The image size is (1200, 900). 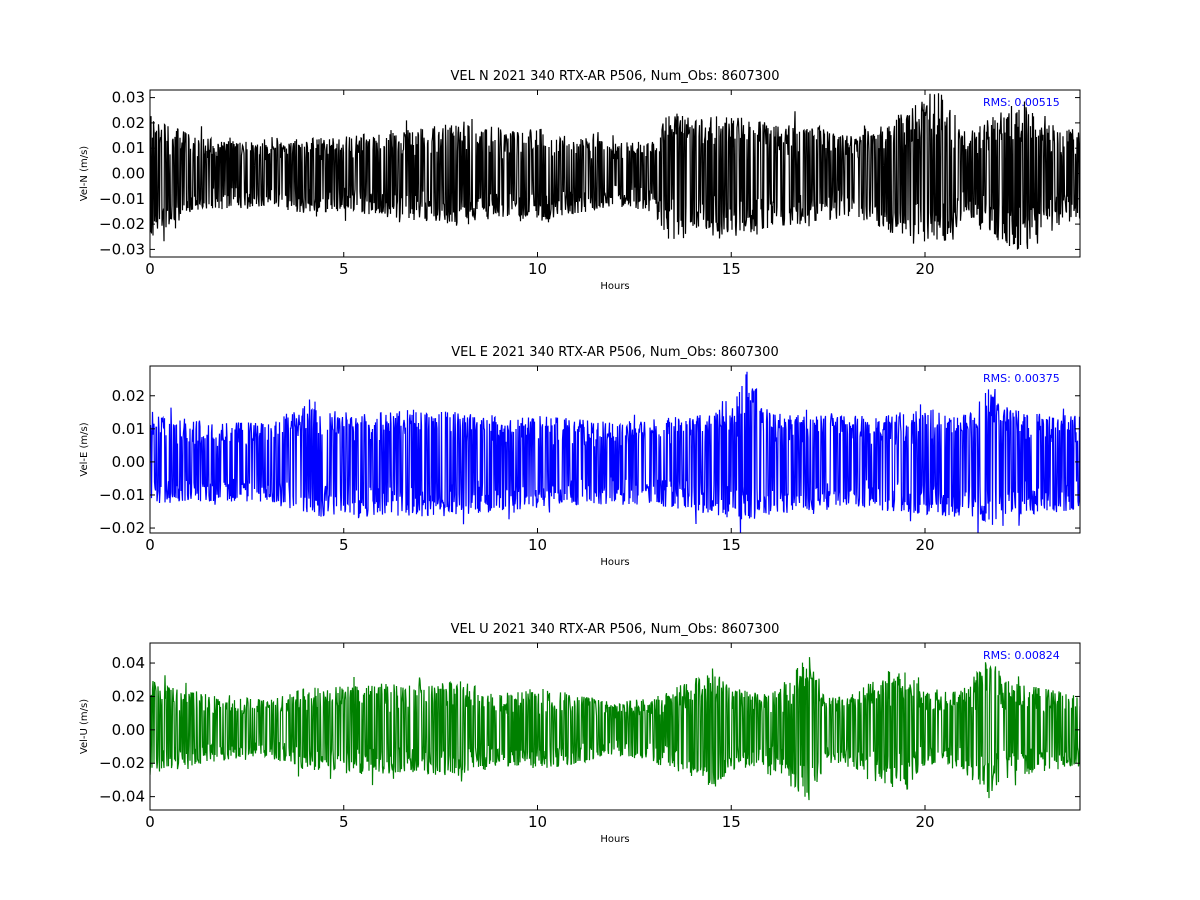 What do you see at coordinates (1021, 655) in the screenshot?
I see `rms-annotation-u: RMS: 0.00824` at bounding box center [1021, 655].